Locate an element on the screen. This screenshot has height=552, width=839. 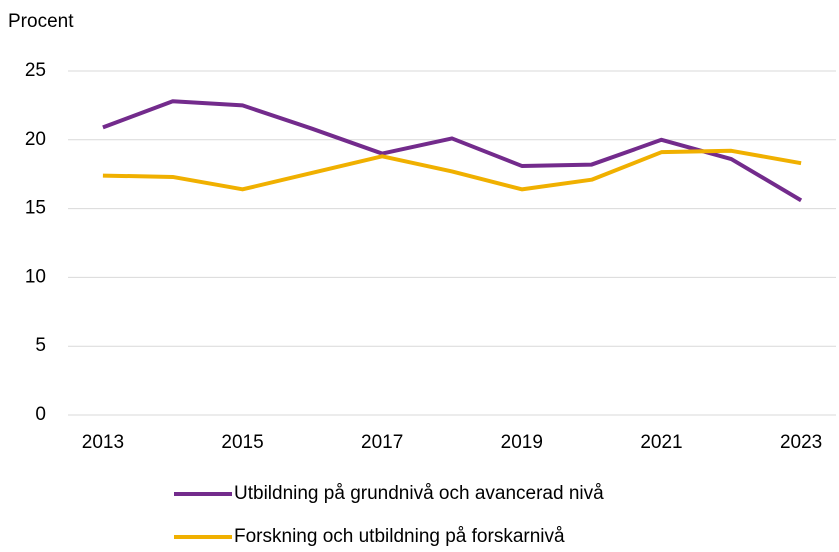
y-tick-label: 25 is located at coordinates (35, 70).